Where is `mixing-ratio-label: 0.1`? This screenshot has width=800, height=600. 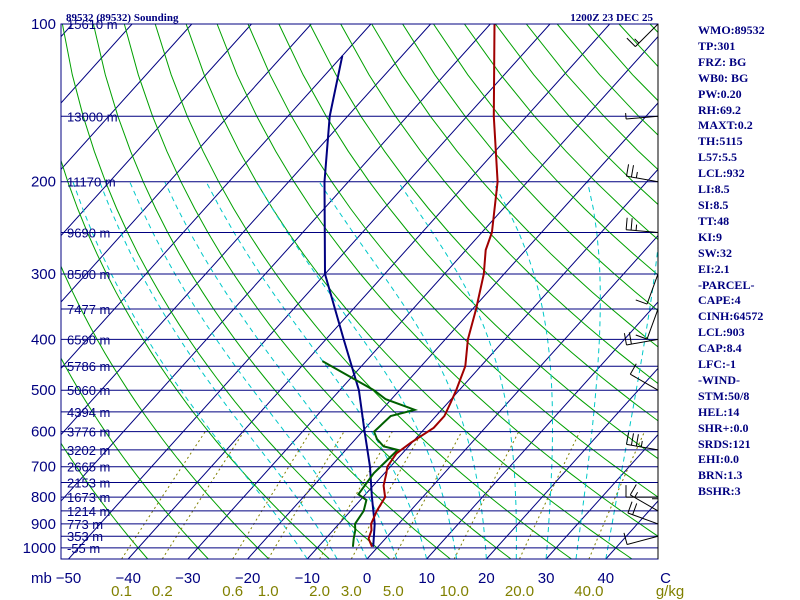 mixing-ratio-label: 0.1 is located at coordinates (121, 591).